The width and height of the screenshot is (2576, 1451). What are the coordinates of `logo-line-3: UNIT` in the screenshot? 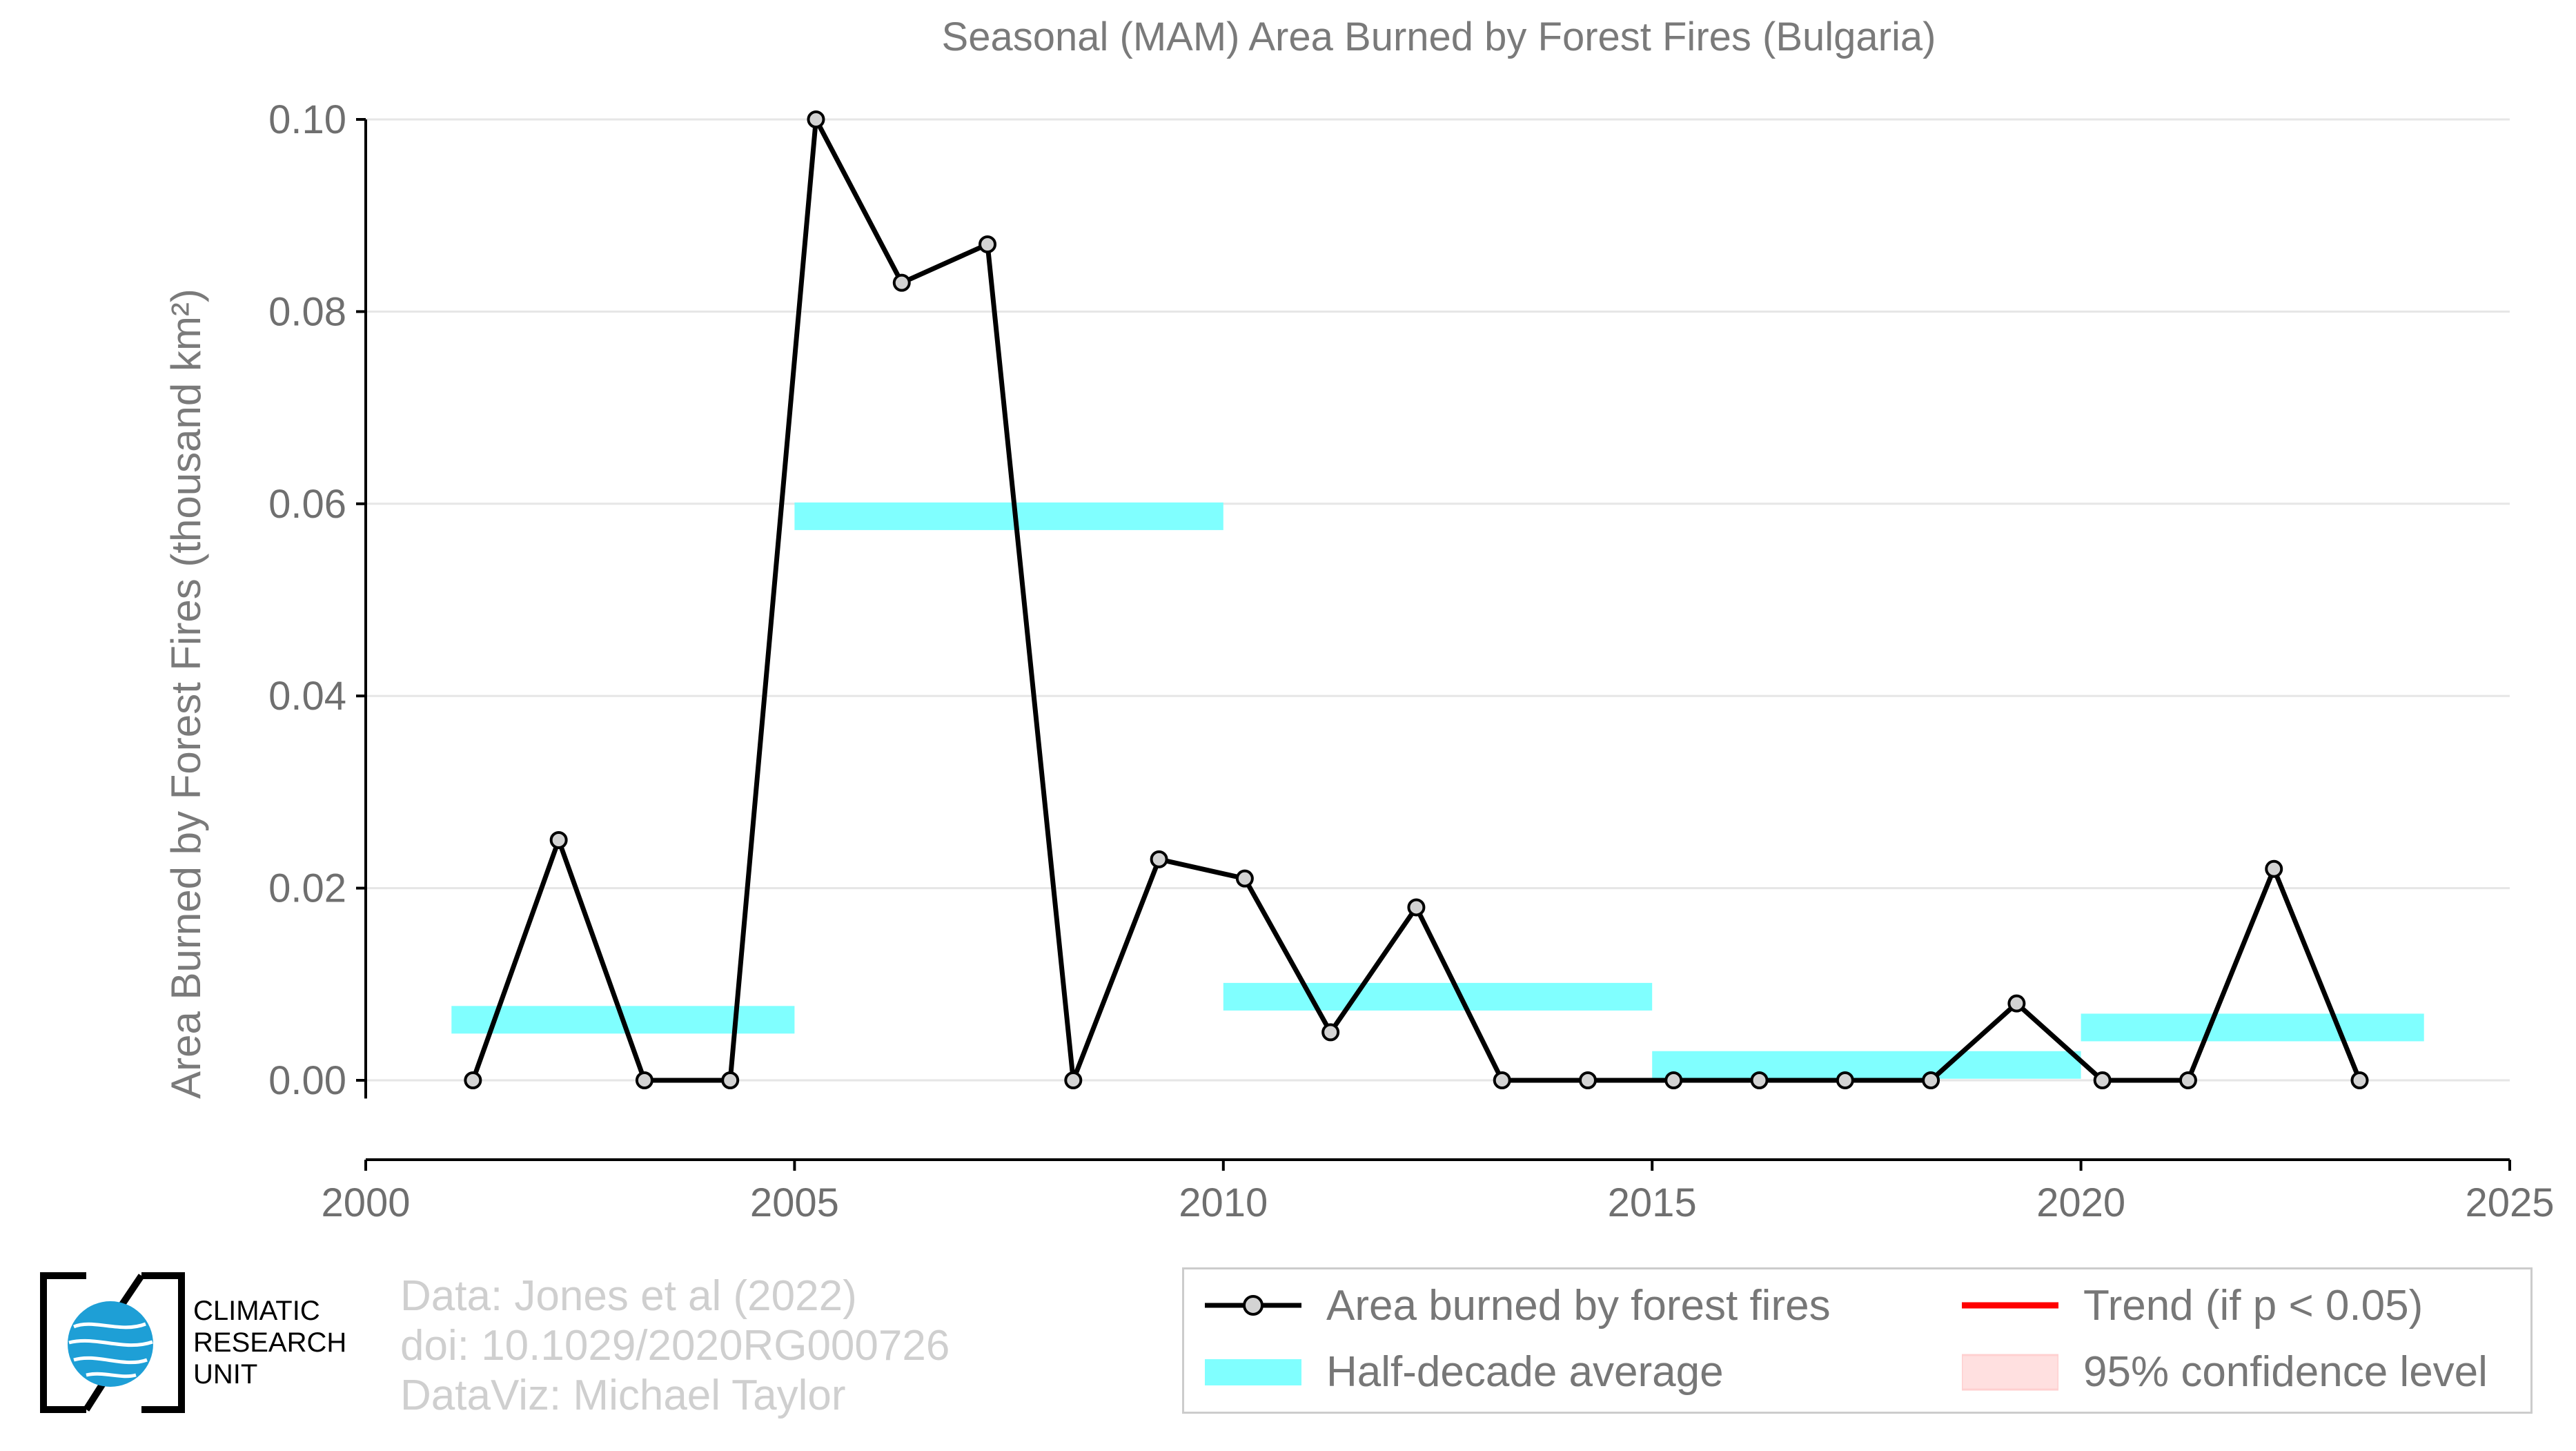 It's located at (225, 1374).